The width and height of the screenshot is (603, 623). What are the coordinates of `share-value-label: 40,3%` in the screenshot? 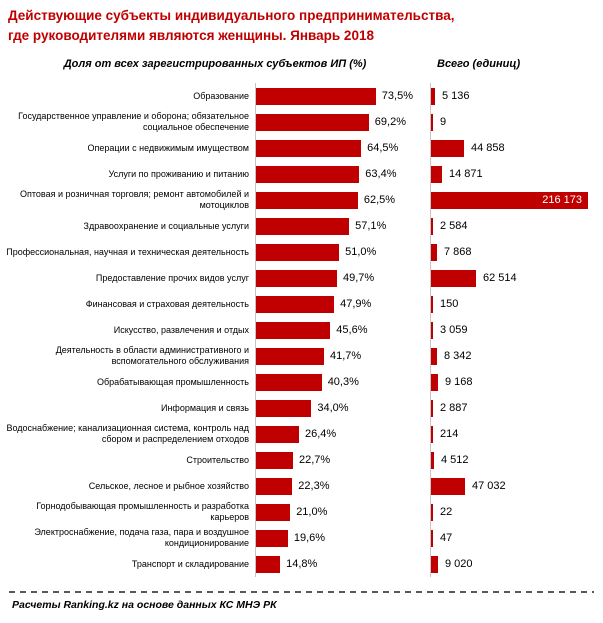 It's located at (343, 382).